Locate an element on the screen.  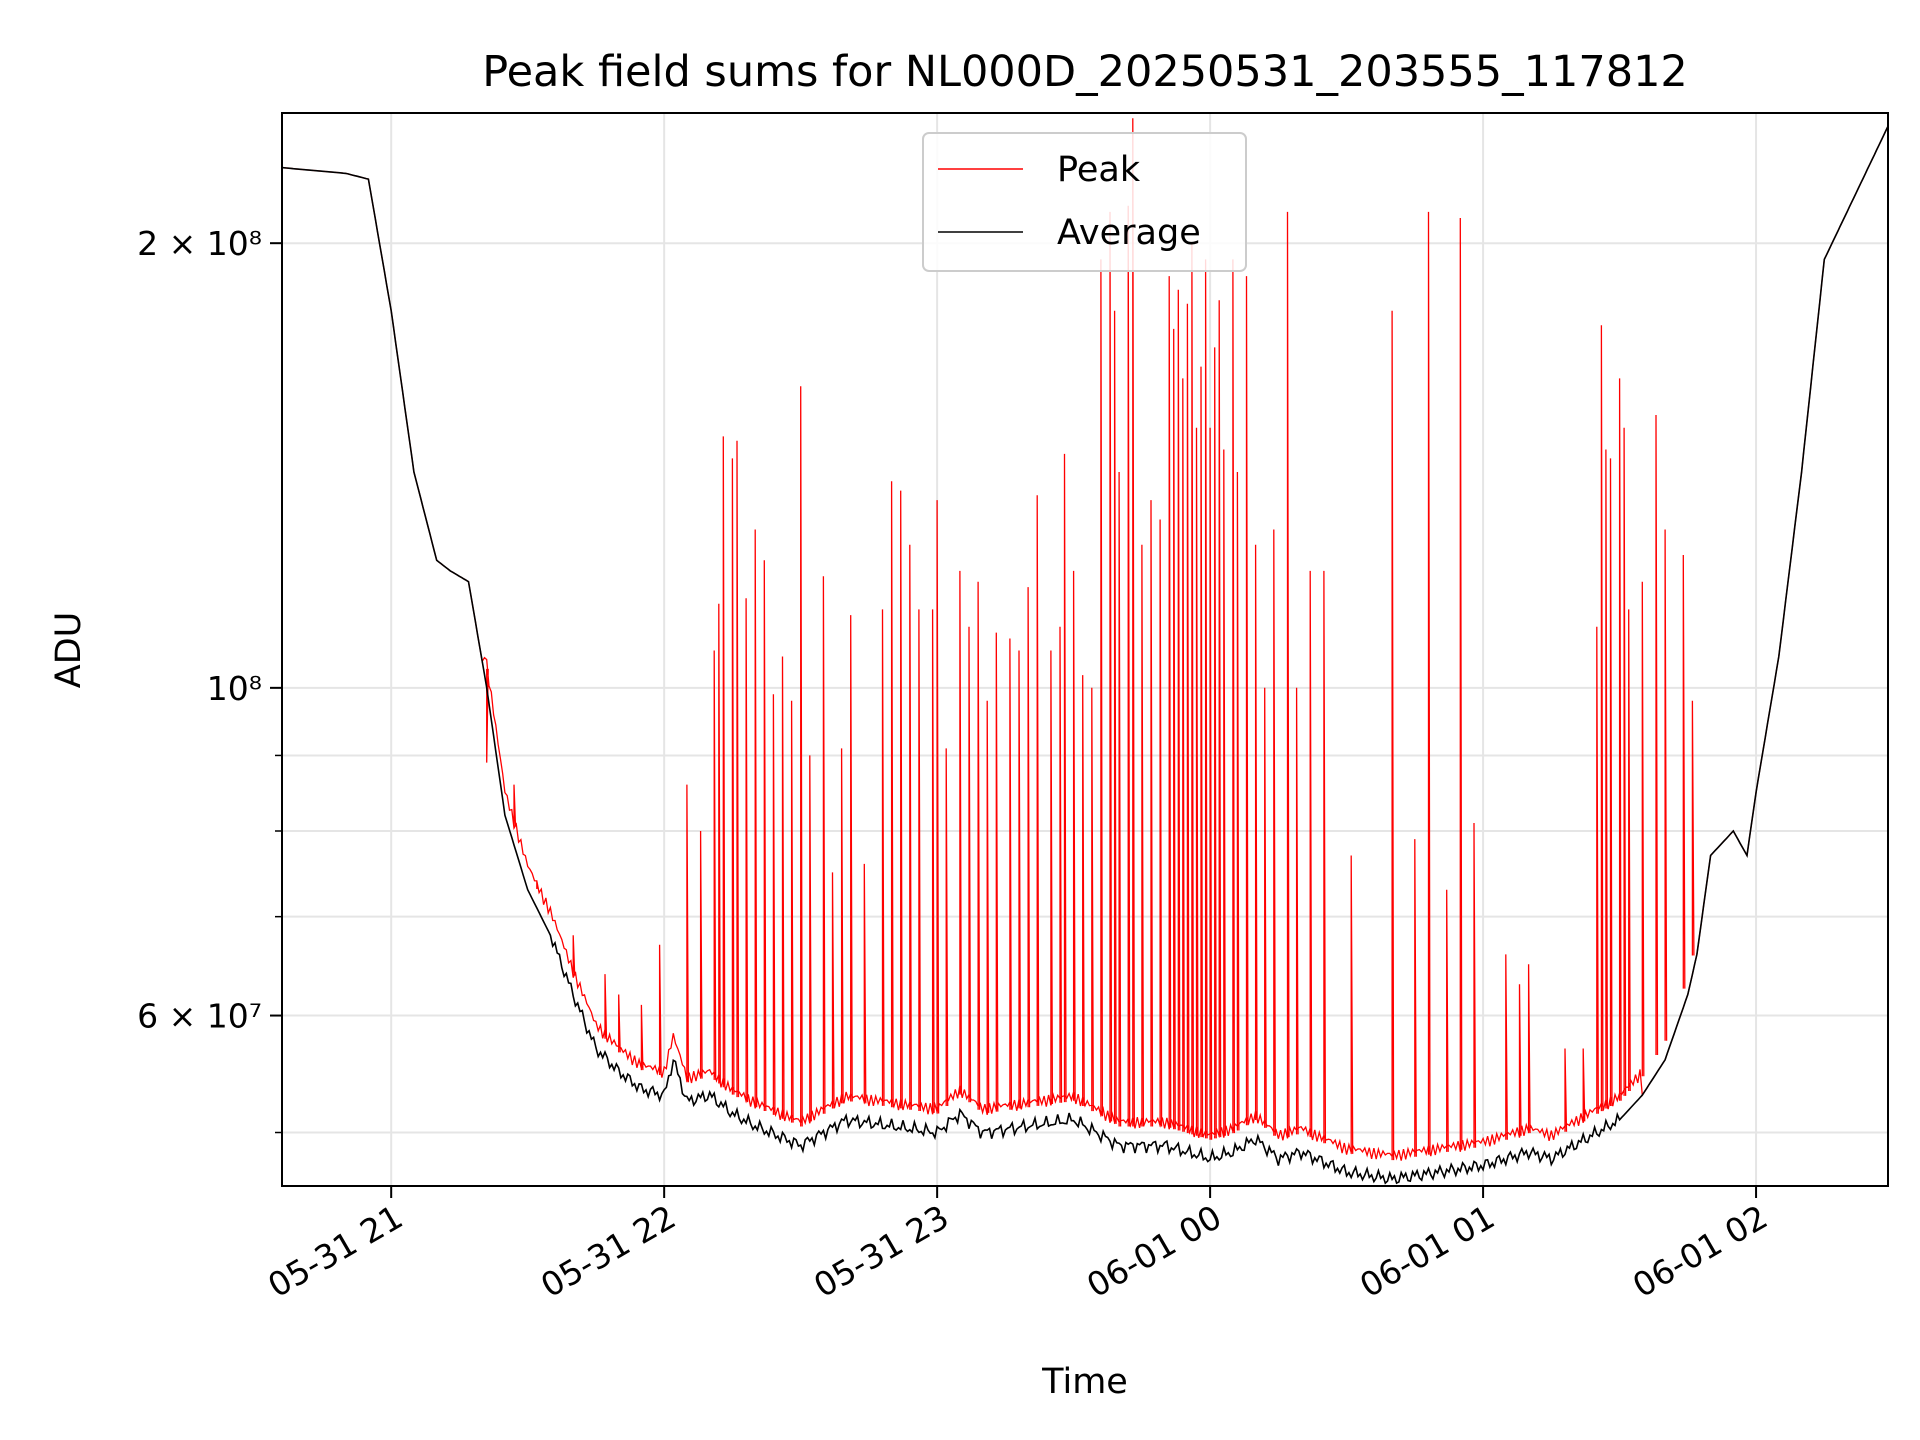
y-tick-label: 10⁸ is located at coordinates (234, 688).